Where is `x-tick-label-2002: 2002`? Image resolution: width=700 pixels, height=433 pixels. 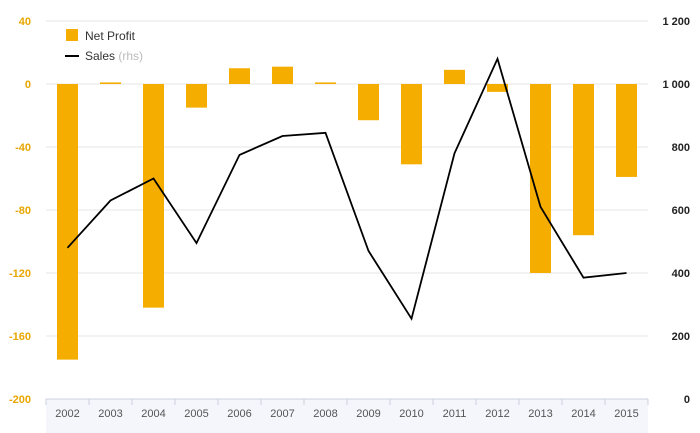
x-tick-label-2002: 2002 is located at coordinates (67, 414).